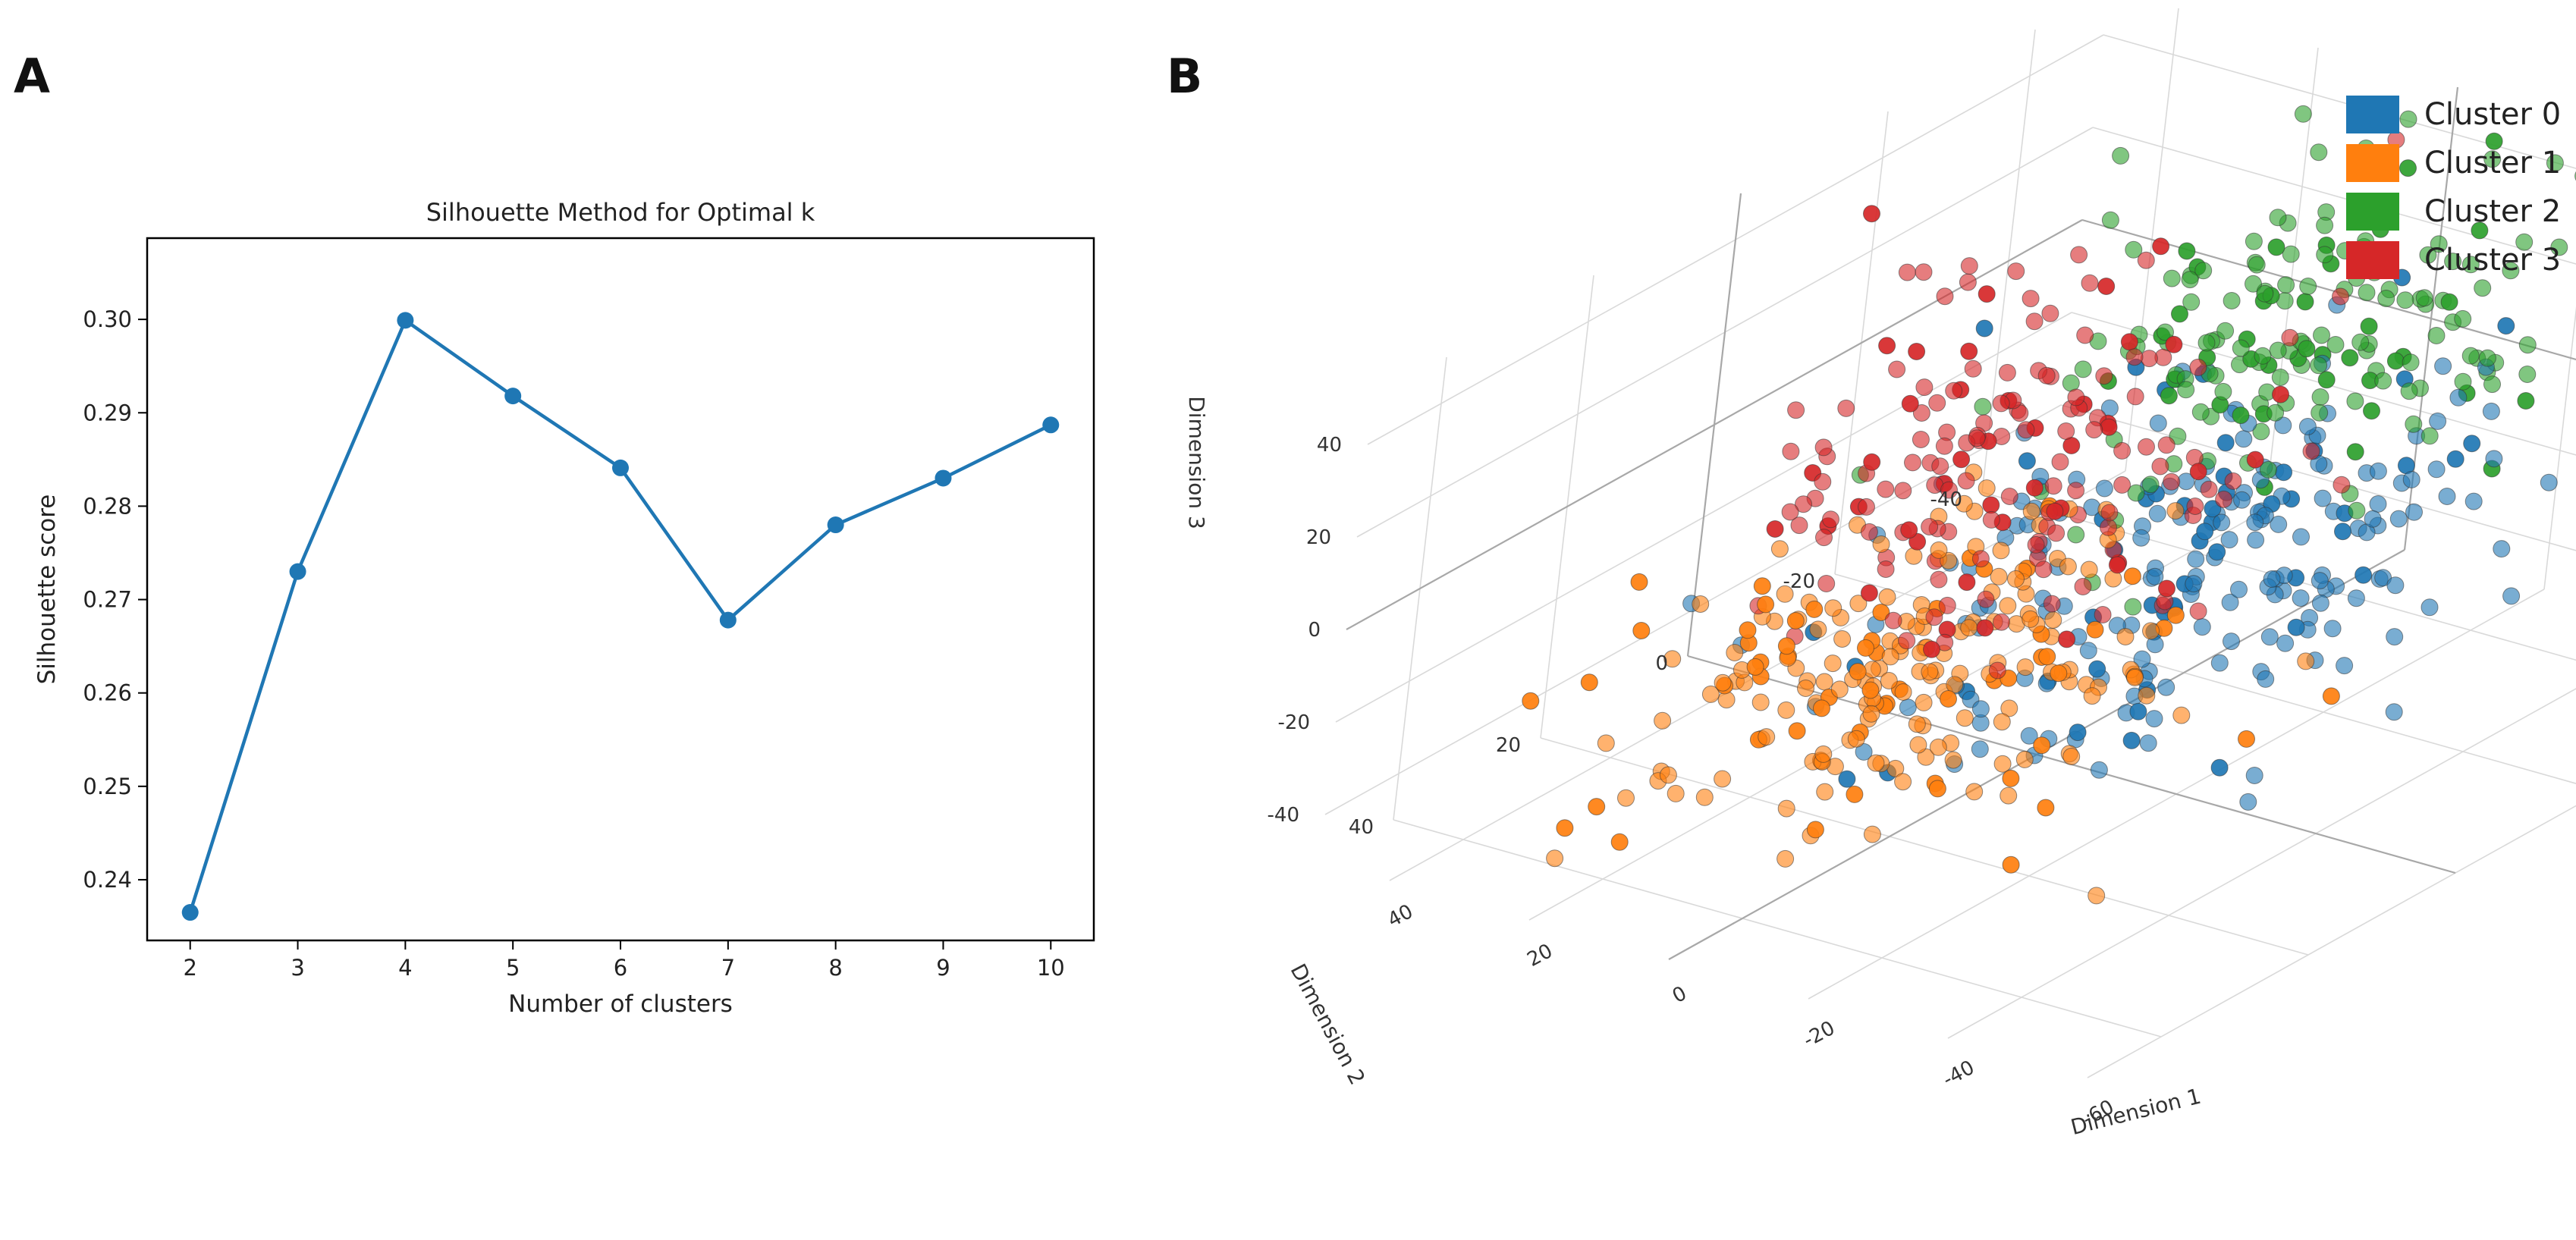 The height and width of the screenshot is (1240, 2576). What do you see at coordinates (107, 600) in the screenshot?
I see `y-tick-label: 0.27` at bounding box center [107, 600].